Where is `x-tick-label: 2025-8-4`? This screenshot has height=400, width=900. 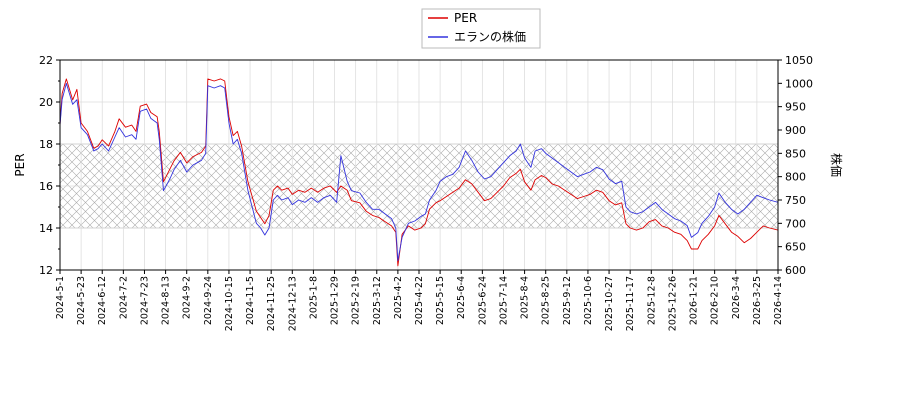 x-tick-label: 2025-8-4 is located at coordinates (525, 297).